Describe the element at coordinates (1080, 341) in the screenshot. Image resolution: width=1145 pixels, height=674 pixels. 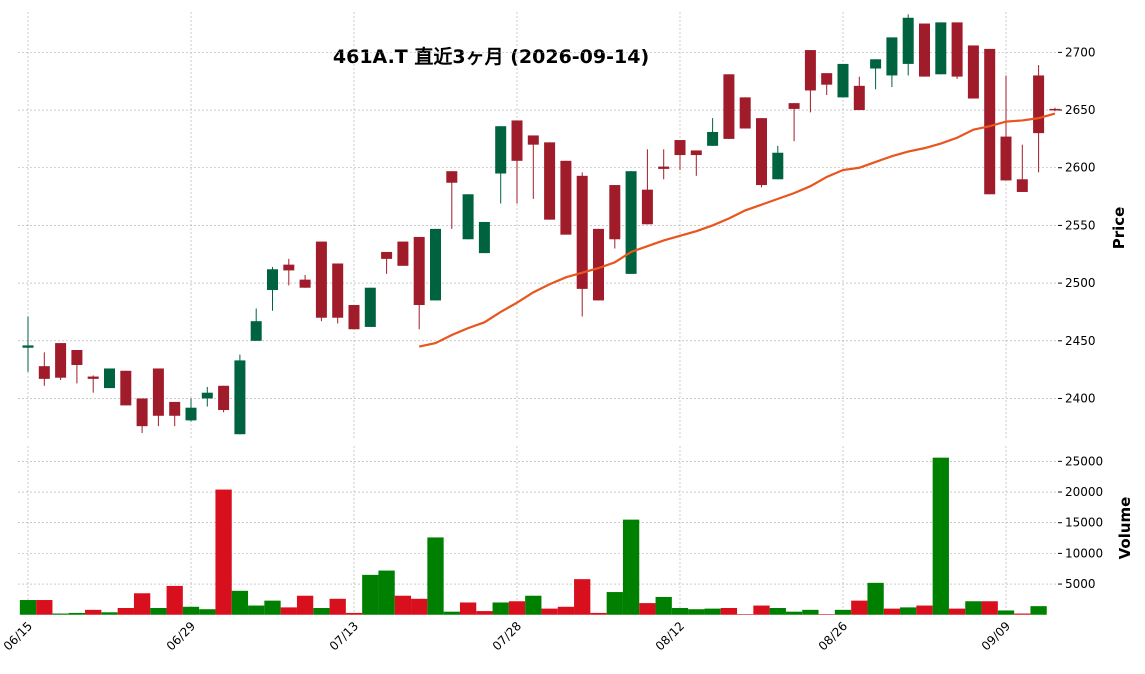
I see `y-tick-label: 2450` at that location.